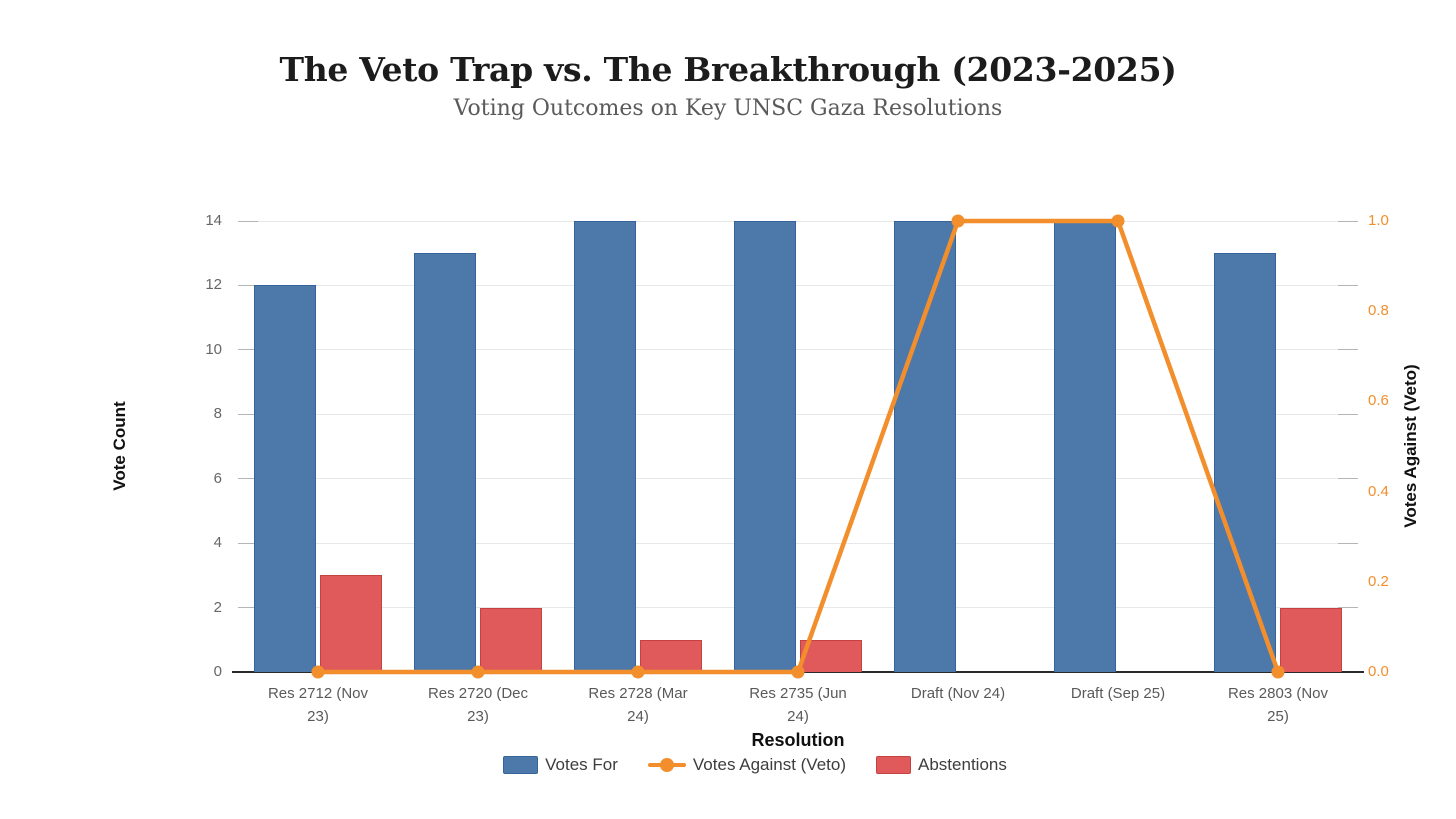  I want to click on x-tick-label: Res 2803 (Nov 25), so click(1278, 705).